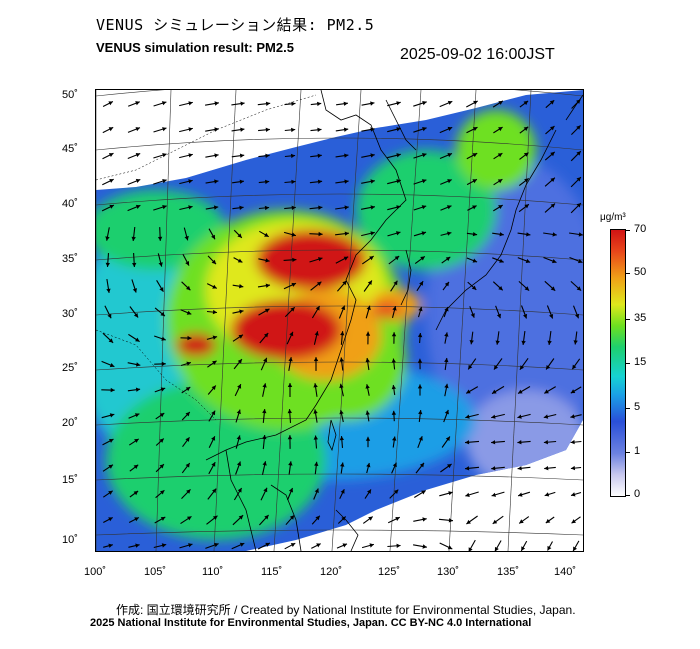  What do you see at coordinates (565, 572) in the screenshot?
I see `lon-label: 140˚` at bounding box center [565, 572].